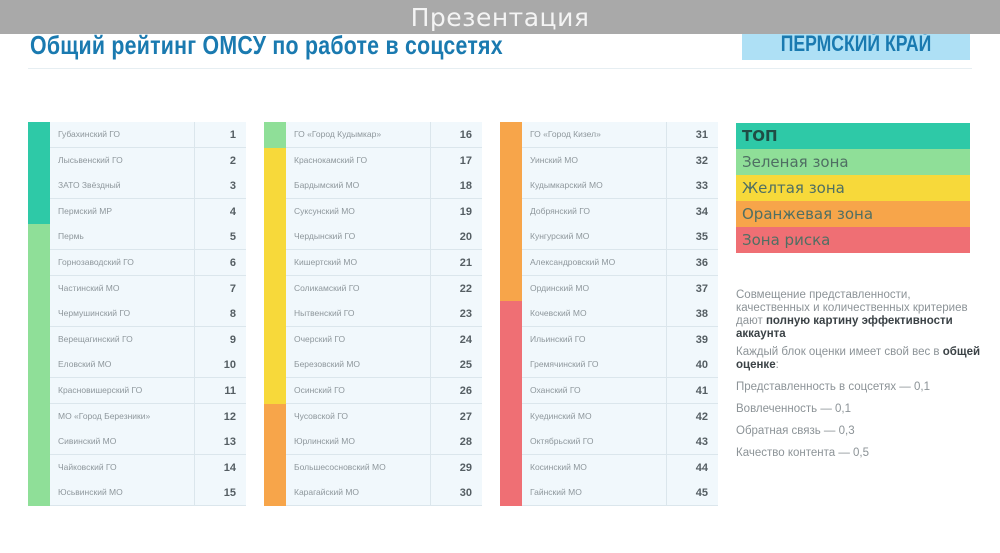 Image resolution: width=1000 pixels, height=553 pixels. I want to click on table-row: Уинский МО 32, so click(620, 160).